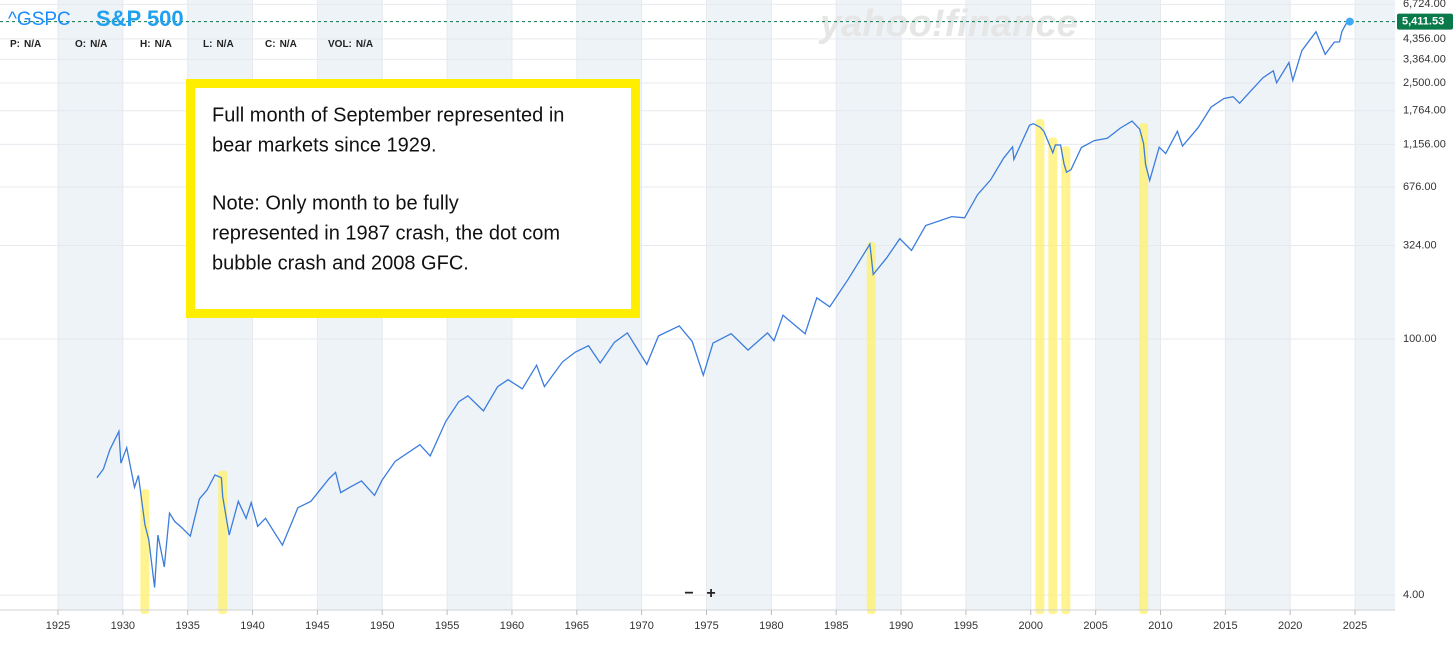  What do you see at coordinates (187, 626) in the screenshot?
I see `x-tick-label: 1935` at bounding box center [187, 626].